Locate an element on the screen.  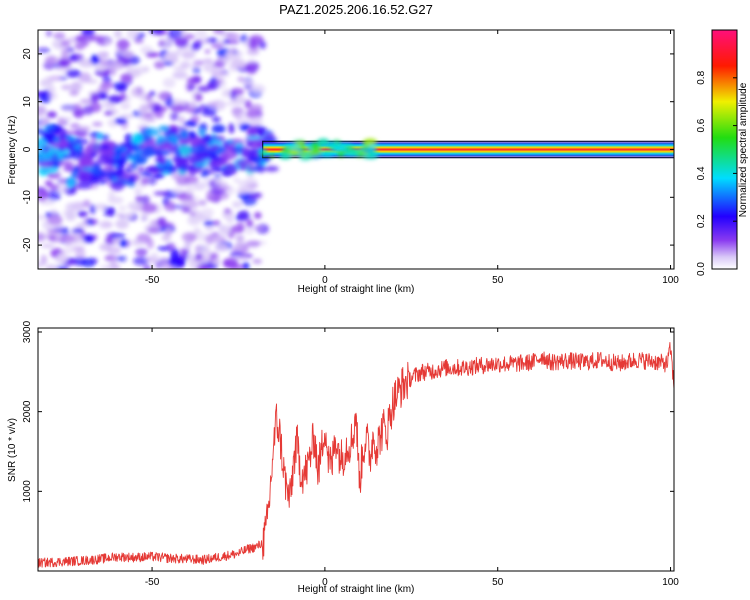
y-tick-label: 10 is located at coordinates (27, 102).